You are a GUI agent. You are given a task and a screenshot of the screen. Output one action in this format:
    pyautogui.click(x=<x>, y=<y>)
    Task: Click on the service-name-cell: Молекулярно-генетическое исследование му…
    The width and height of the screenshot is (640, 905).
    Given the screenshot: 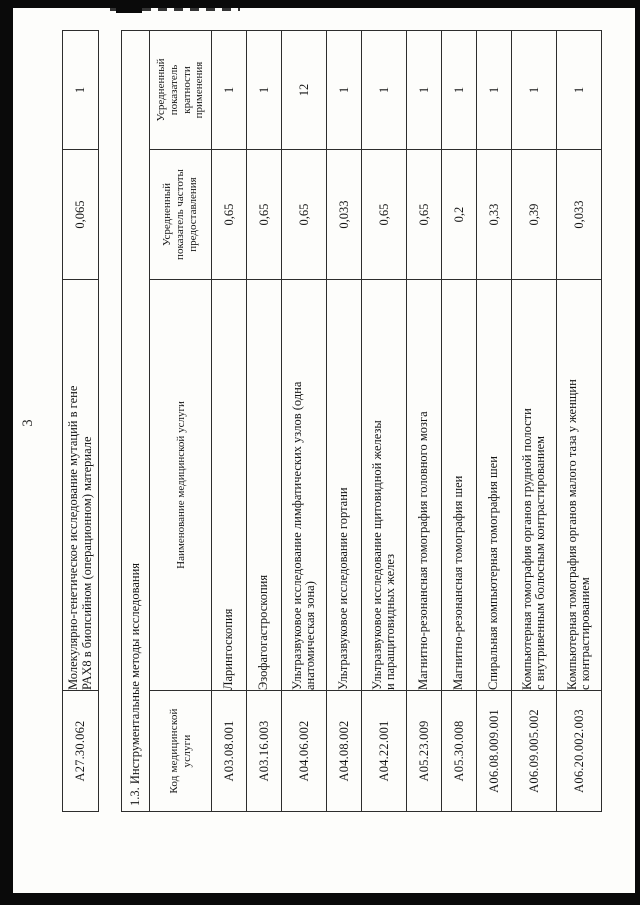 What is the action you would take?
    pyautogui.click(x=80, y=485)
    